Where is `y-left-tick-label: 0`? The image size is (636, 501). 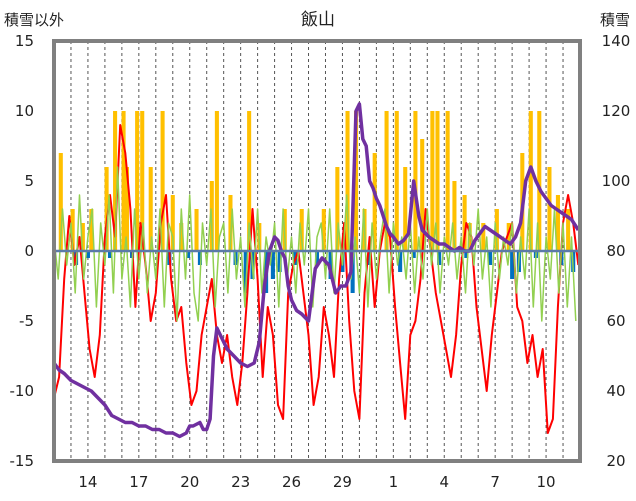
y-left-tick-label: 0 is located at coordinates (29, 251).